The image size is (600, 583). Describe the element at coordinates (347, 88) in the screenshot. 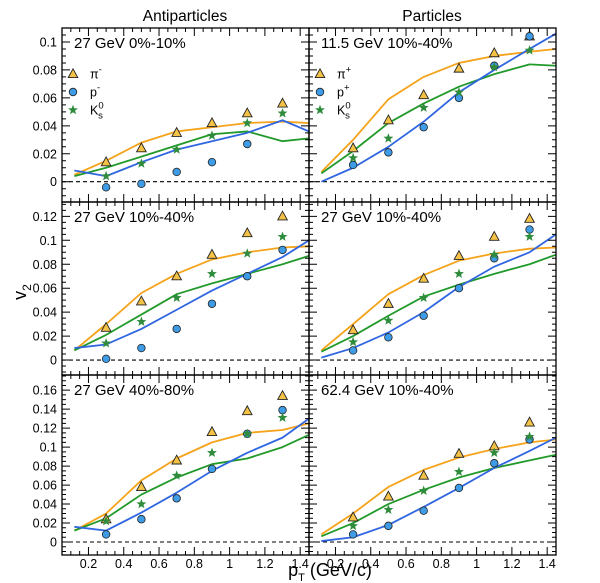

I see `legend-entry-sup: +` at that location.